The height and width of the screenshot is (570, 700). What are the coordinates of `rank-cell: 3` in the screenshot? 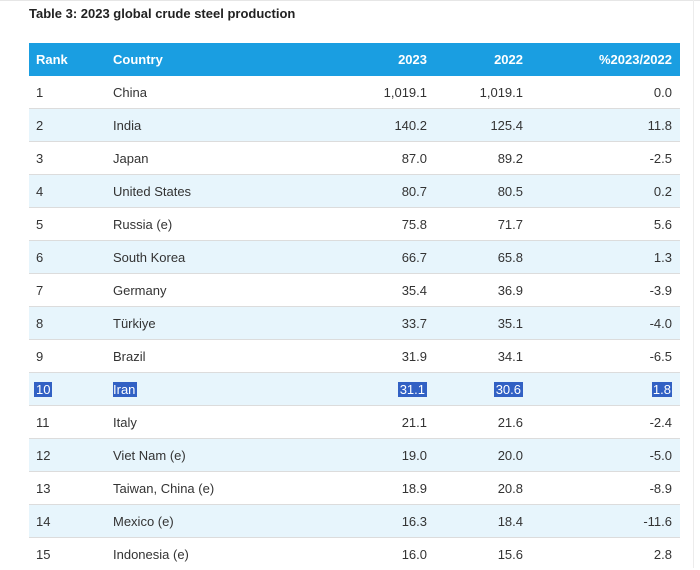 It's located at (67, 158).